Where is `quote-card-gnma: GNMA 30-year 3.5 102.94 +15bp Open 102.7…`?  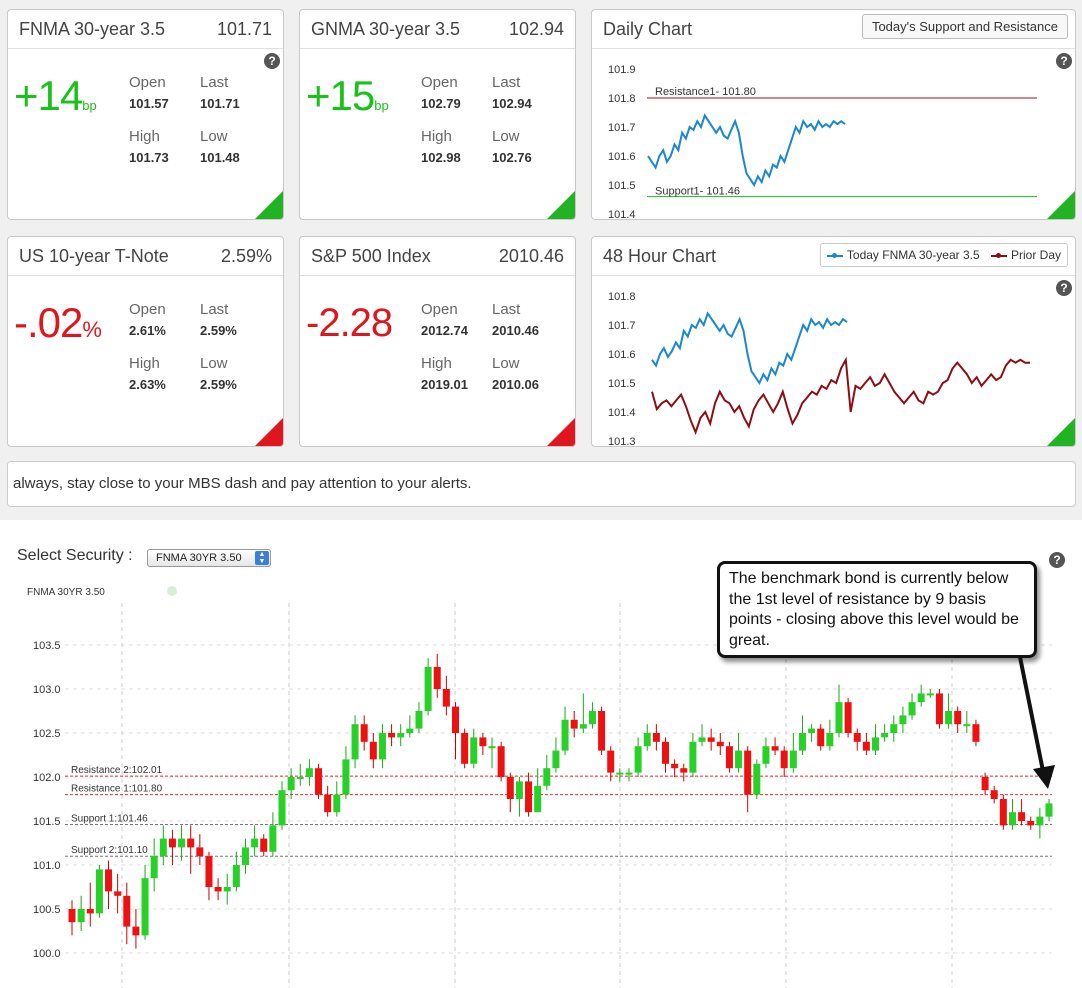
quote-card-gnma: GNMA 30-year 3.5 102.94 +15bp Open 102.7… is located at coordinates (437, 114).